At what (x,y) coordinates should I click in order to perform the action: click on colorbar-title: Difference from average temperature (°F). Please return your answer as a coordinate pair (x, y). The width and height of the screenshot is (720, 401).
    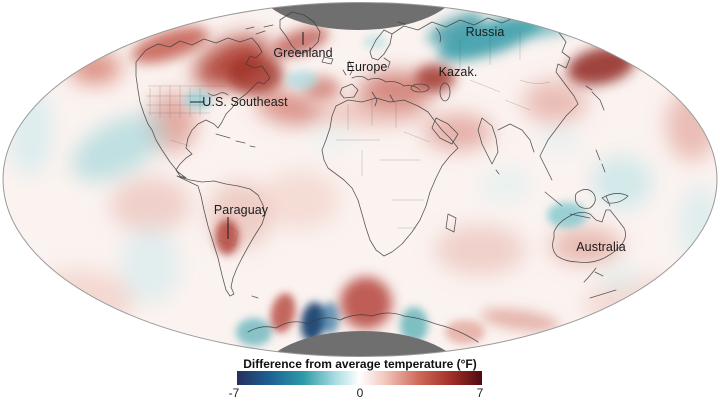
    Looking at the image, I should click on (360, 364).